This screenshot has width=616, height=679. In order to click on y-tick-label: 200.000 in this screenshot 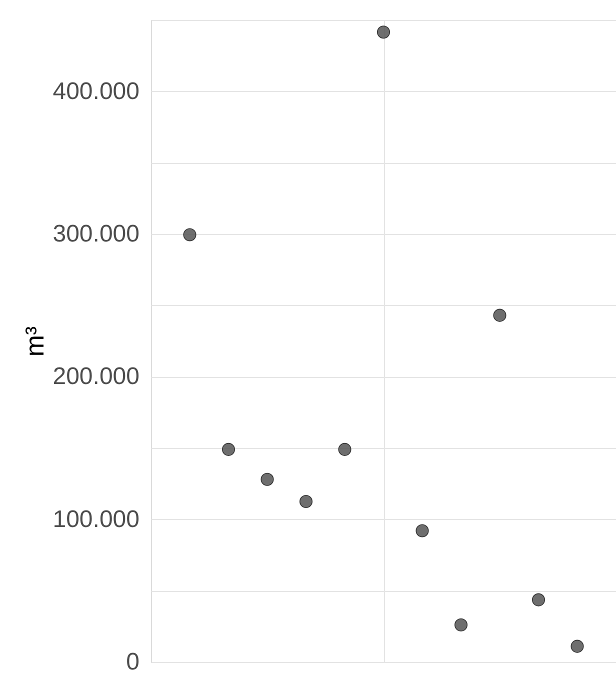, I will do `click(96, 376)`.